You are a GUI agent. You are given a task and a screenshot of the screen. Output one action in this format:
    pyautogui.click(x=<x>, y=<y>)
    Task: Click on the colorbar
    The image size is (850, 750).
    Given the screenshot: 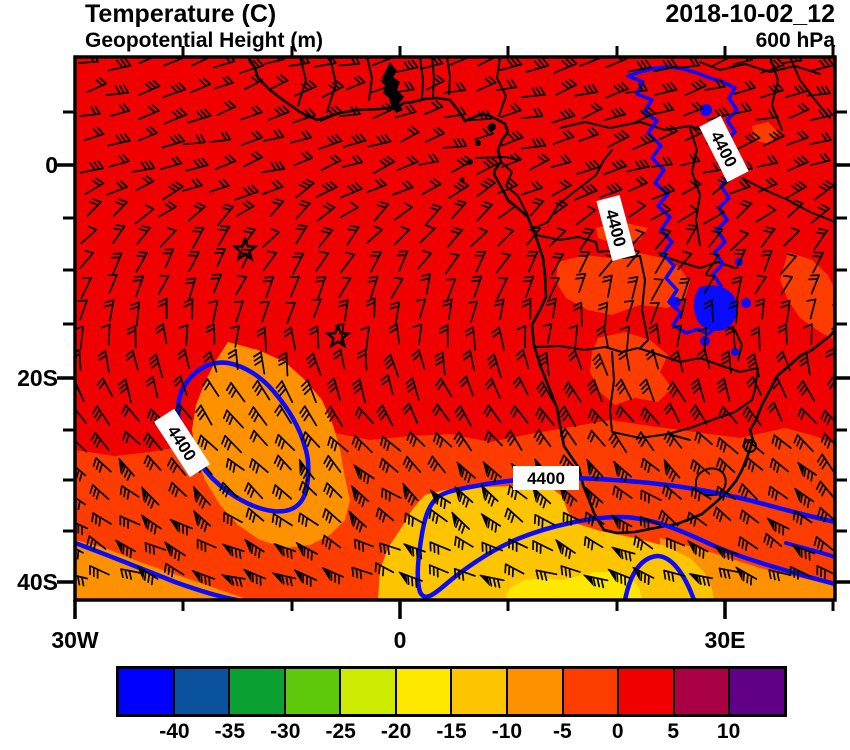 What is the action you would take?
    pyautogui.click(x=451, y=691)
    